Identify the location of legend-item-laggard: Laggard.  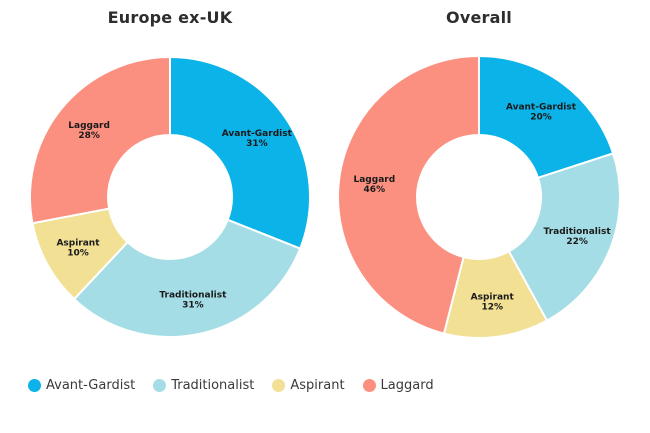
(398, 385).